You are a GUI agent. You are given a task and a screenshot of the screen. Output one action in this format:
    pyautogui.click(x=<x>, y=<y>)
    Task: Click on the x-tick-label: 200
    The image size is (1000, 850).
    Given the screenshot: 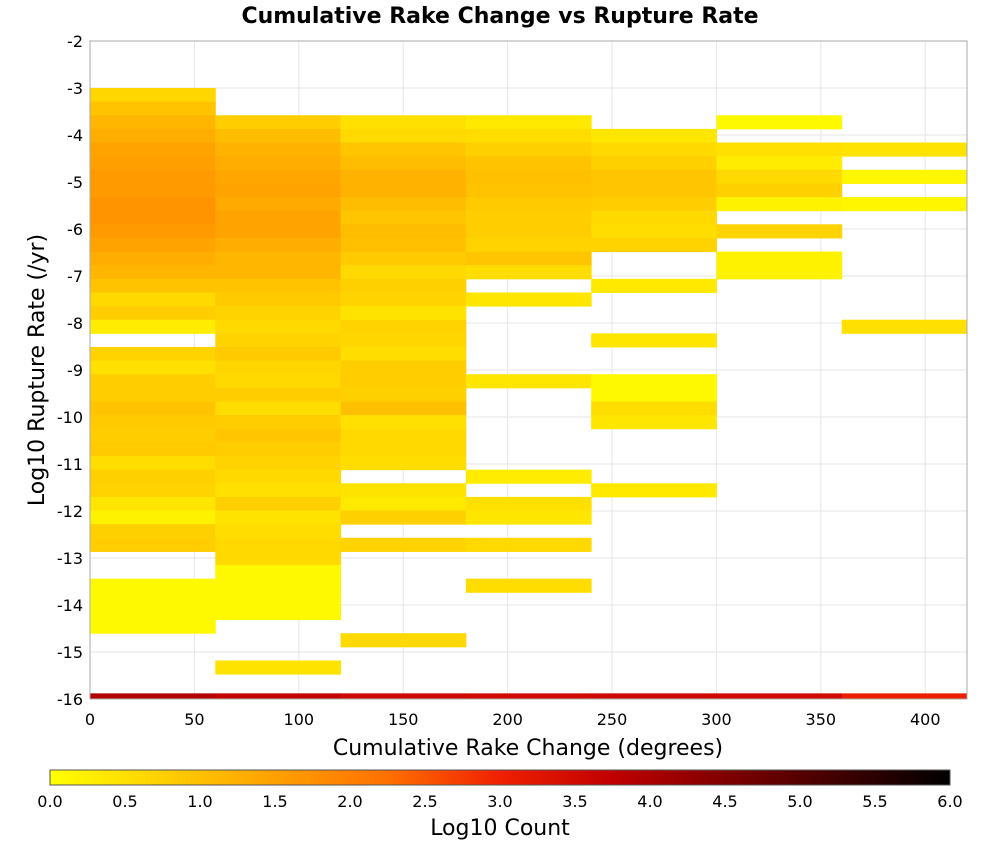 What is the action you would take?
    pyautogui.click(x=507, y=719)
    